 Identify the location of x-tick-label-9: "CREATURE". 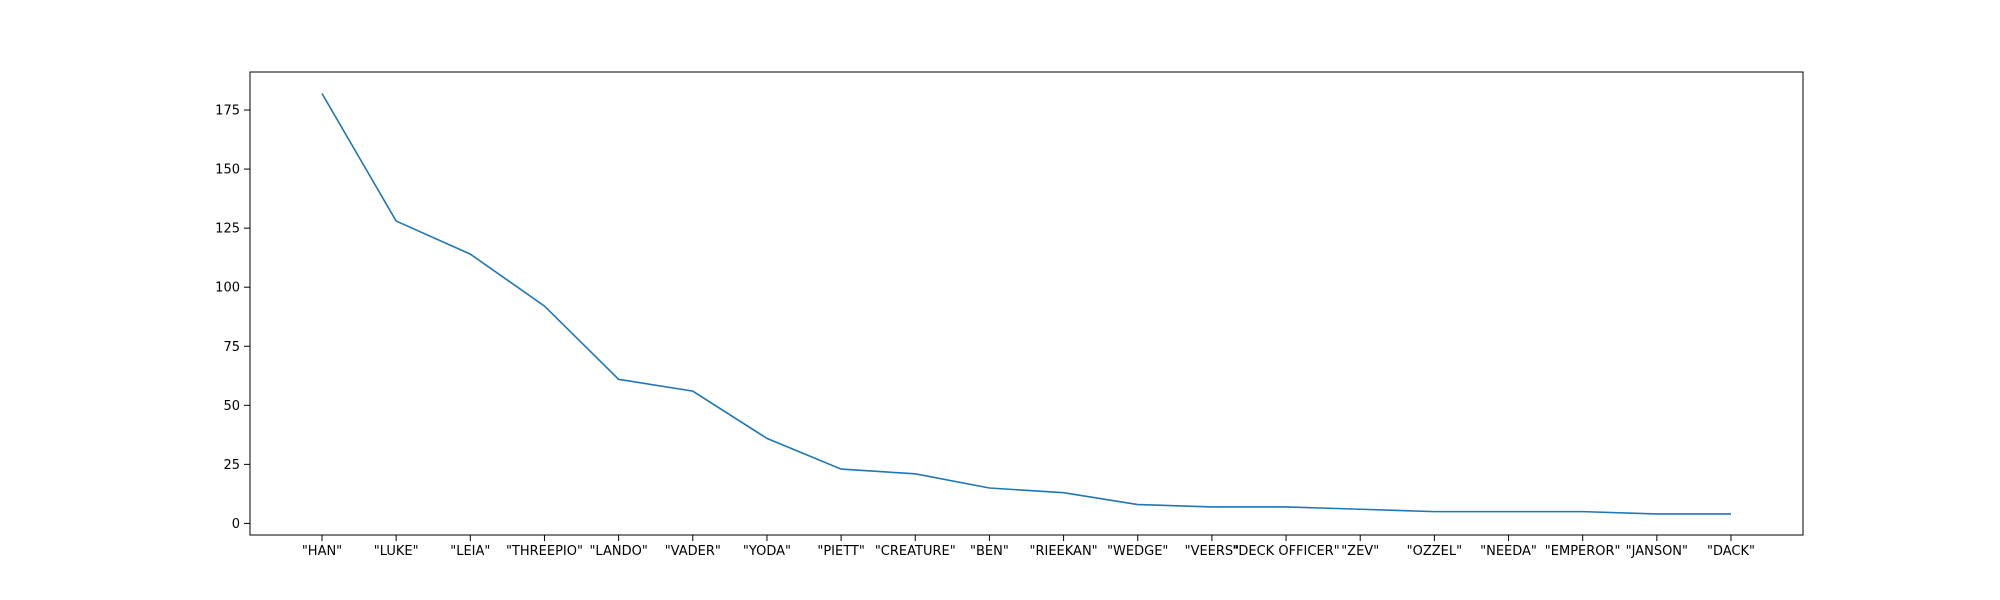
(915, 551).